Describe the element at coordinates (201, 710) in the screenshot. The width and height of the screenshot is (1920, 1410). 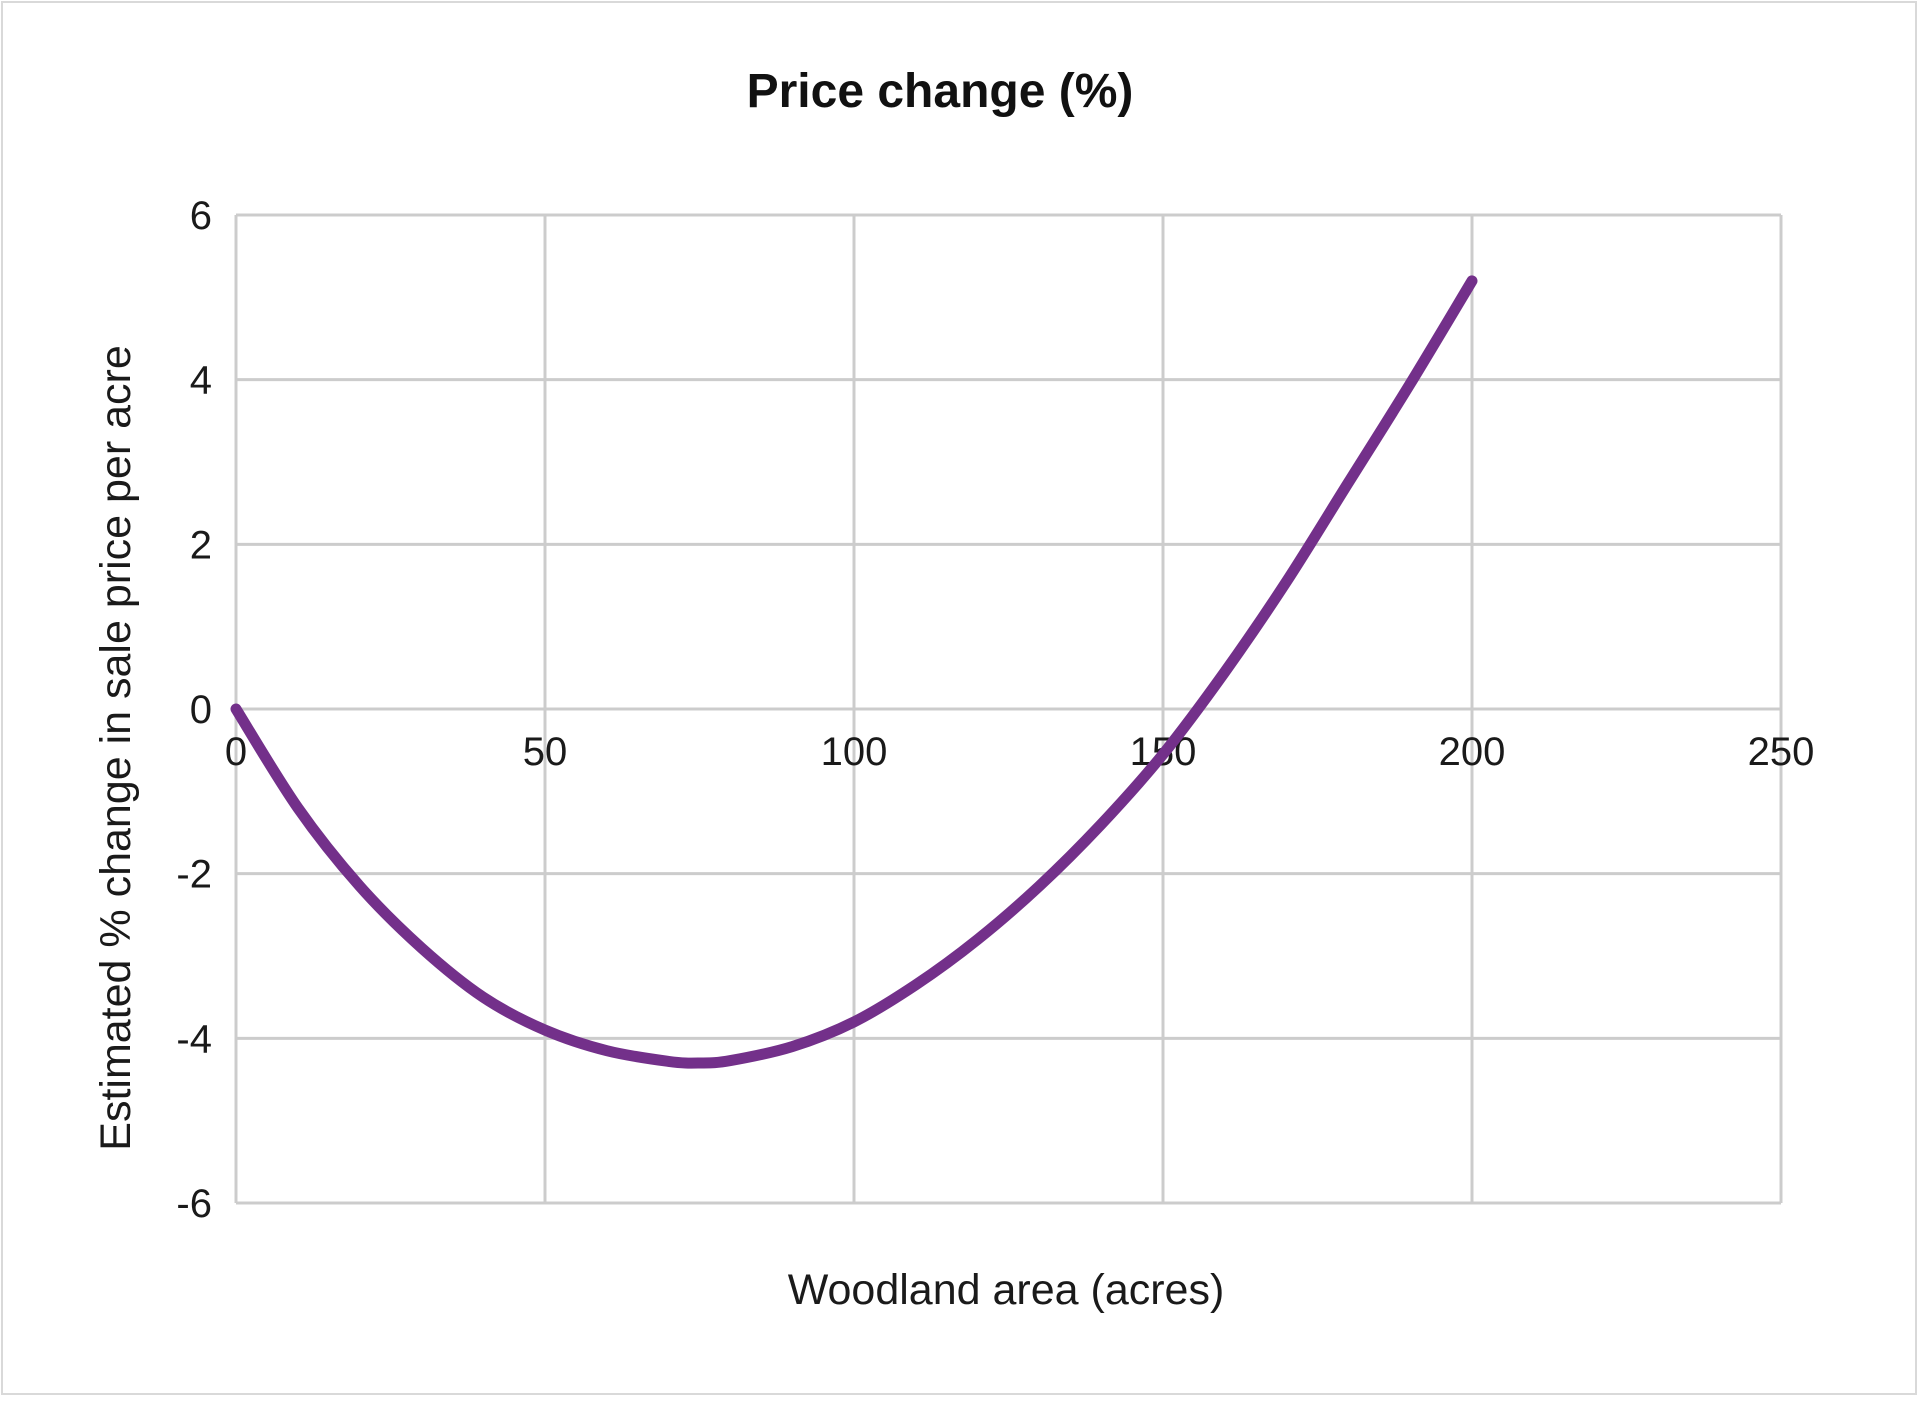
I see `y-tick-label: 0` at that location.